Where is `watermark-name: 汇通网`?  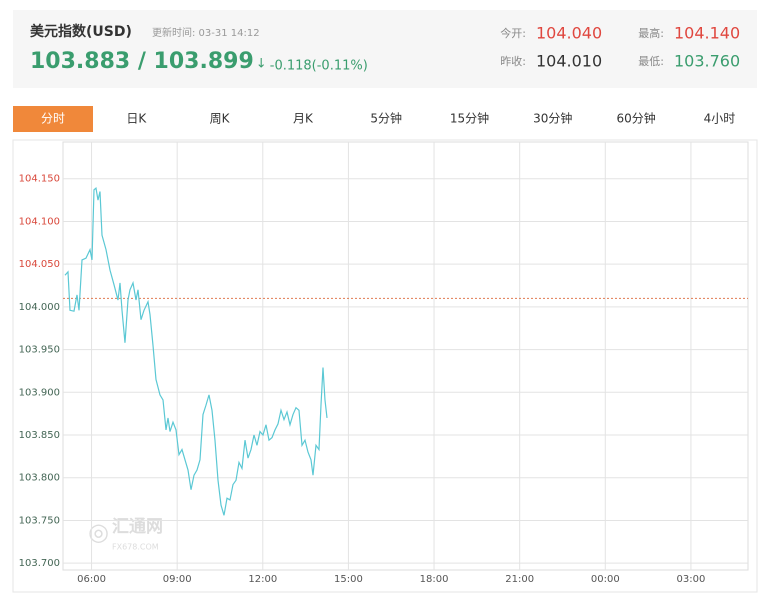
watermark-name: 汇通网 is located at coordinates (137, 527).